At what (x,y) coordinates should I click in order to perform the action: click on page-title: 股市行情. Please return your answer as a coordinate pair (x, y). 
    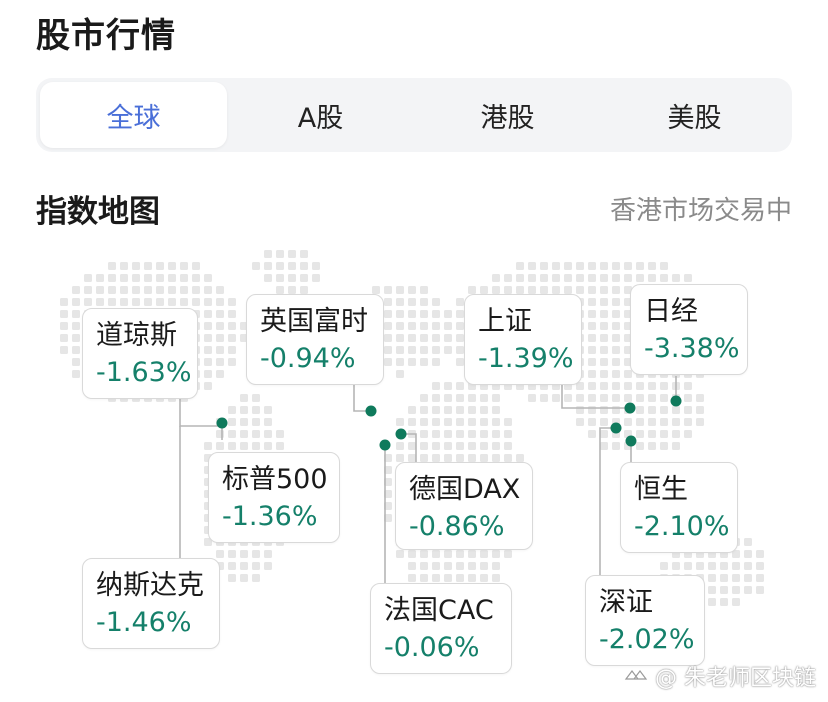
    Looking at the image, I should click on (106, 36).